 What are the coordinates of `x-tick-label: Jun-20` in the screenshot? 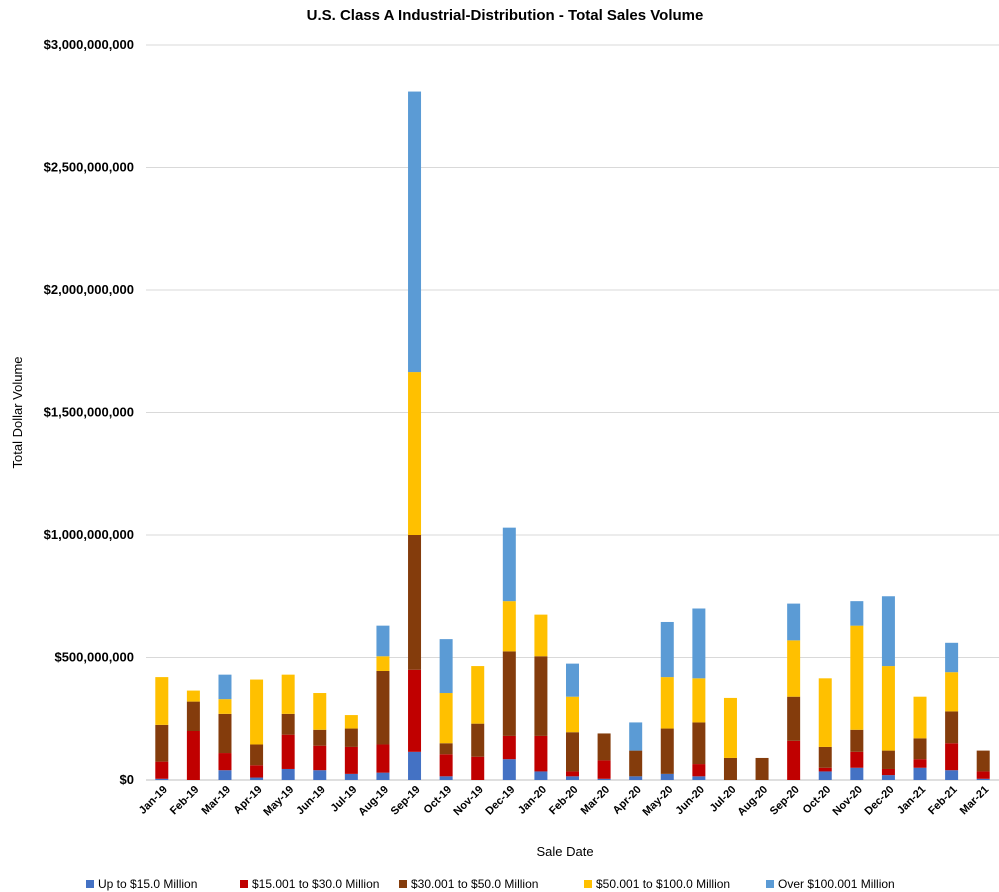 It's located at (690, 801).